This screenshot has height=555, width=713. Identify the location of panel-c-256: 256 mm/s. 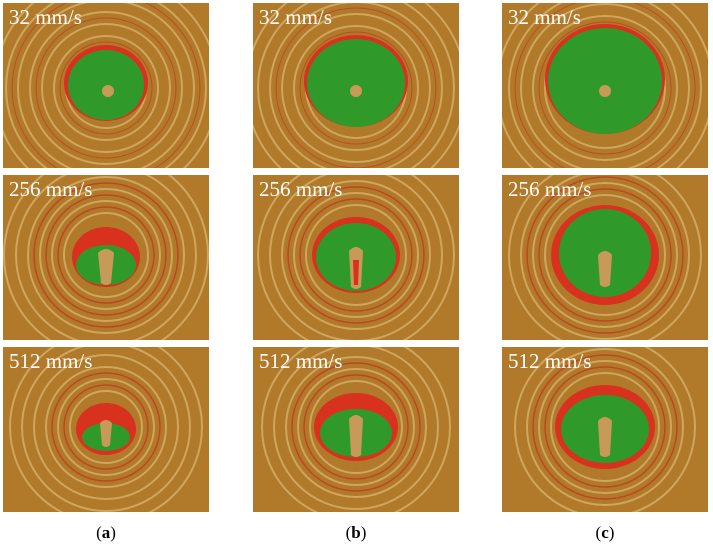
(605, 257).